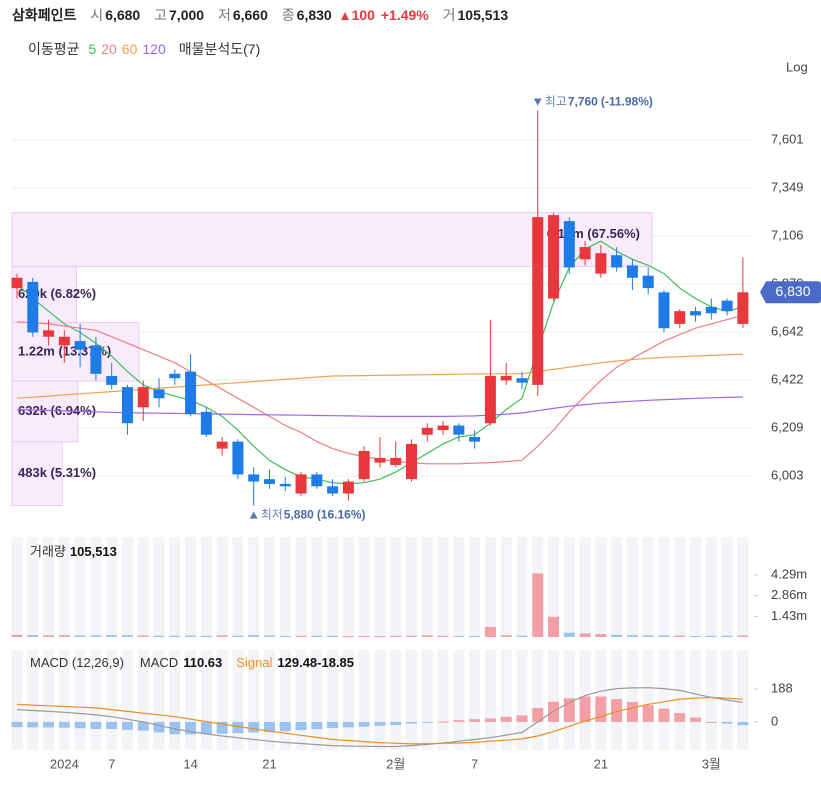 Image resolution: width=821 pixels, height=787 pixels. I want to click on close-label: 종, so click(288, 15).